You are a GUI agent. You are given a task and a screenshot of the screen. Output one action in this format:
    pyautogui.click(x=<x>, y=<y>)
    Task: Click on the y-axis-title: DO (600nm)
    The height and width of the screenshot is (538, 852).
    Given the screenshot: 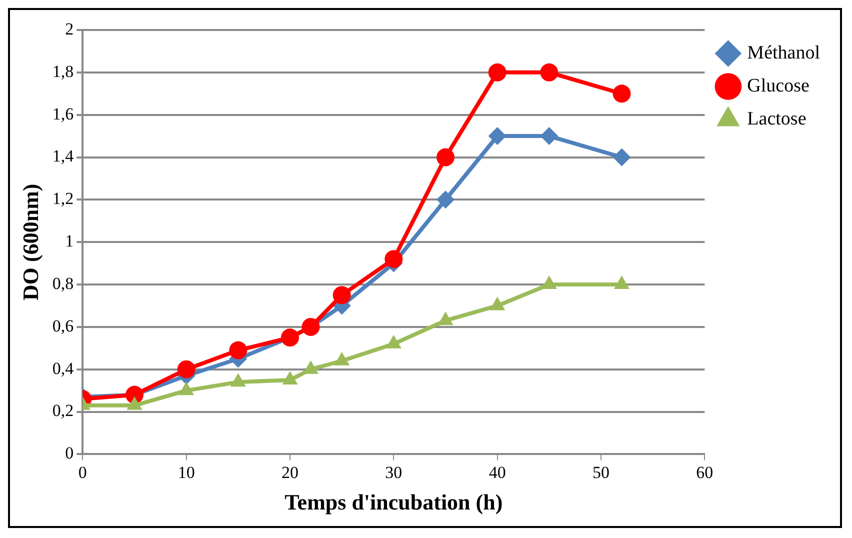 What is the action you would take?
    pyautogui.click(x=30, y=242)
    